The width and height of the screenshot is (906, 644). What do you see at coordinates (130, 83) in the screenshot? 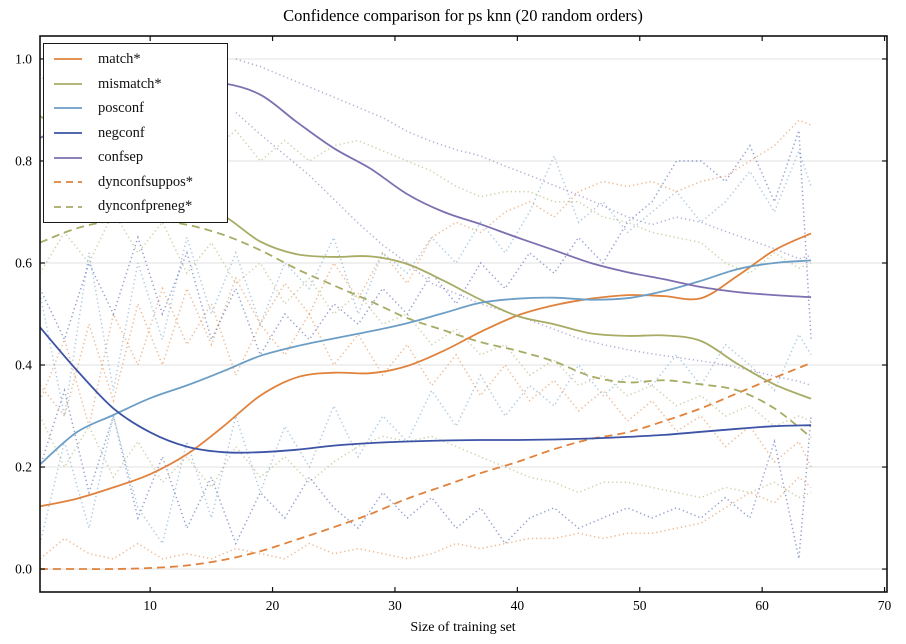
I see `legend-label: mismatch*` at bounding box center [130, 83].